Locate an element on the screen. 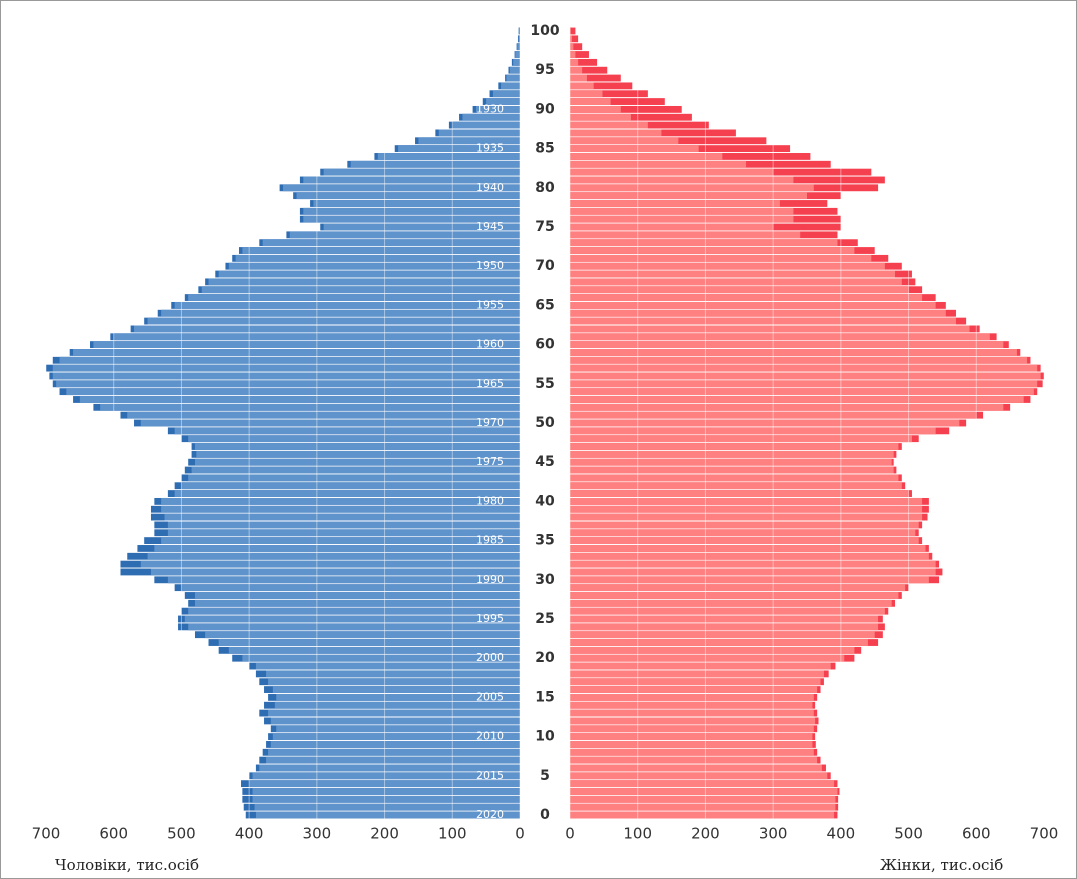  x-tick-label: 400 is located at coordinates (841, 834).